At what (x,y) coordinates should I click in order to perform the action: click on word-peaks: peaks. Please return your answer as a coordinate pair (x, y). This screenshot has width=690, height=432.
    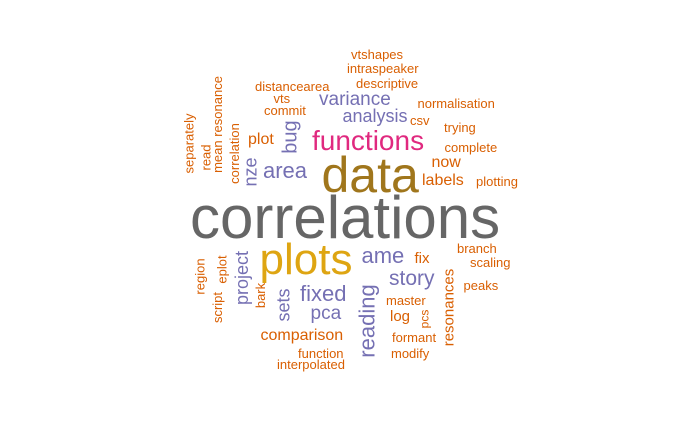
    Looking at the image, I should click on (481, 285).